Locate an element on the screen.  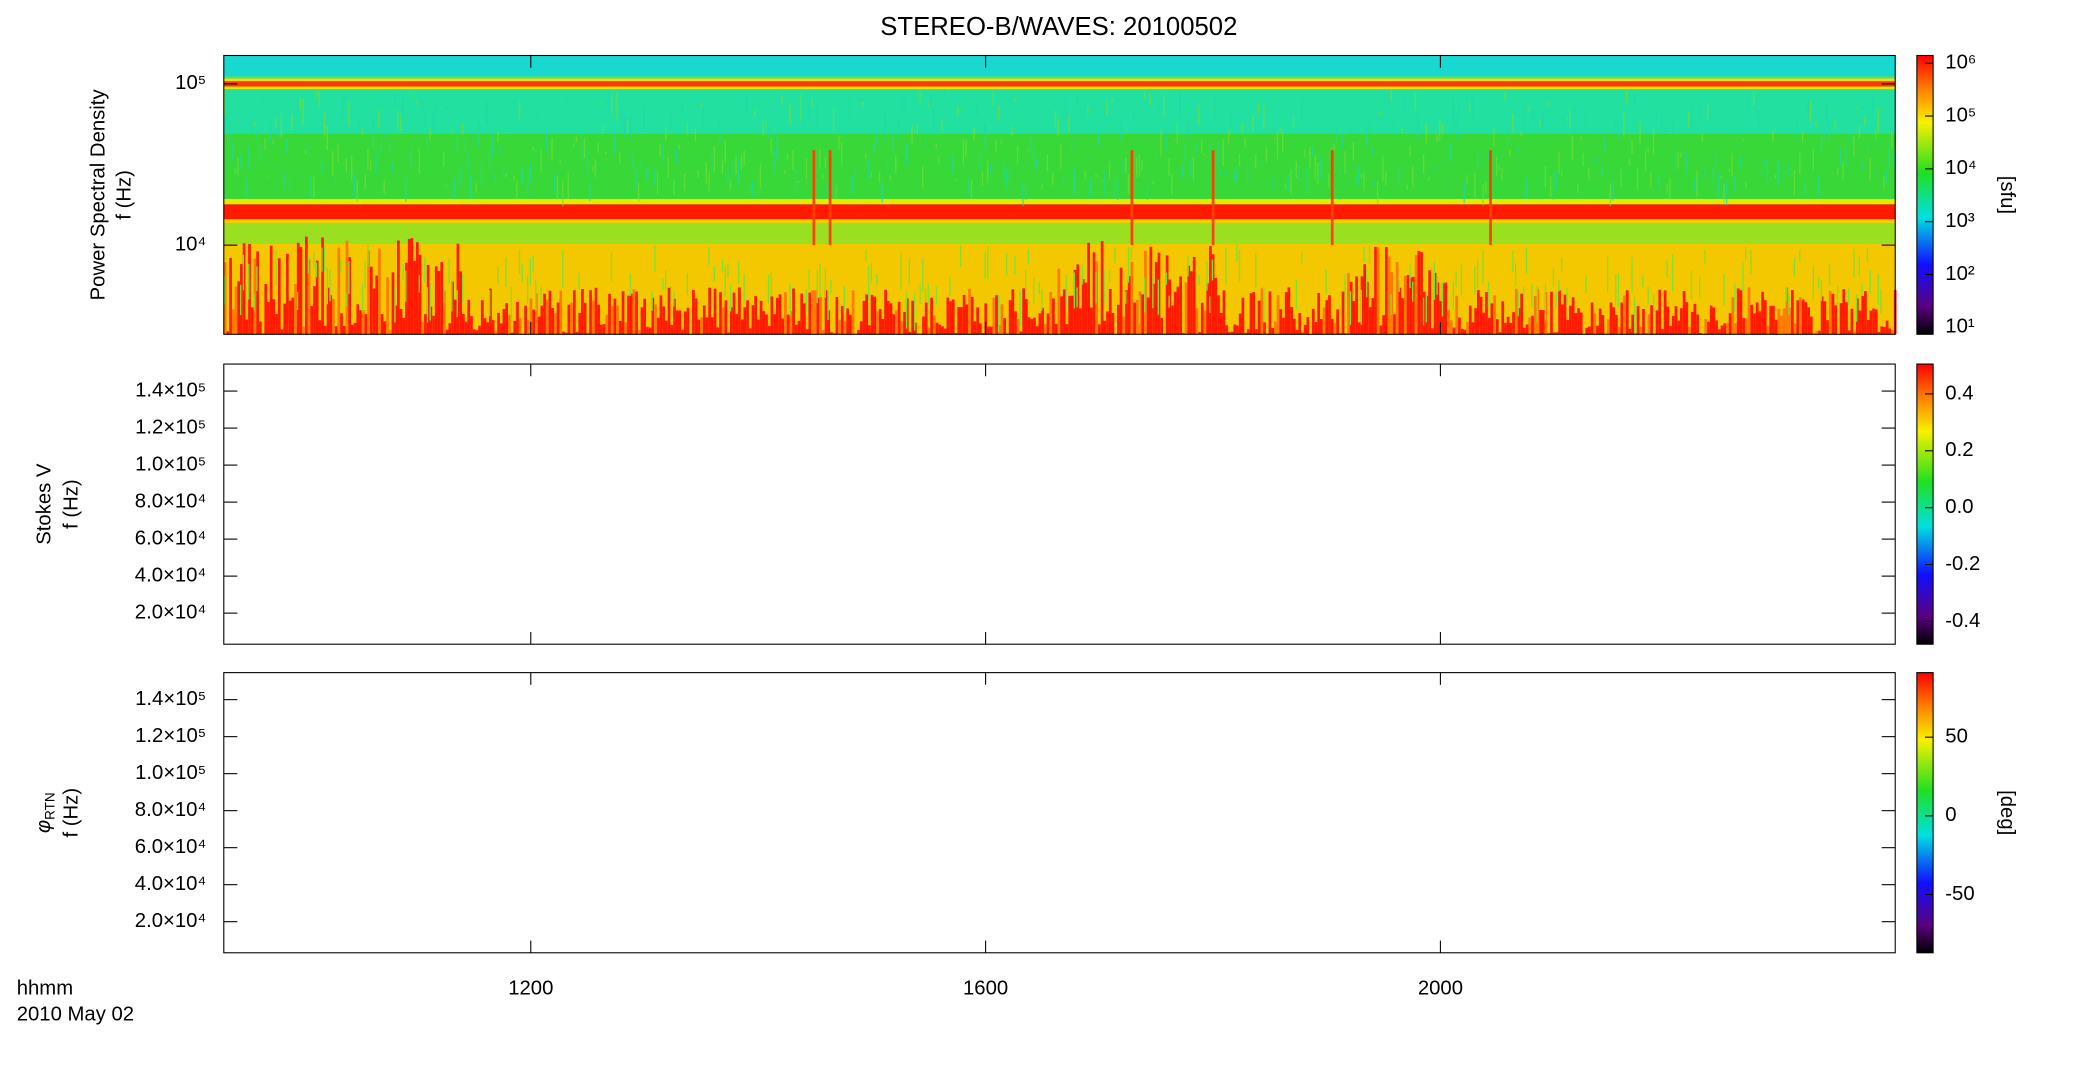
colorbar is located at coordinates (1925, 194).